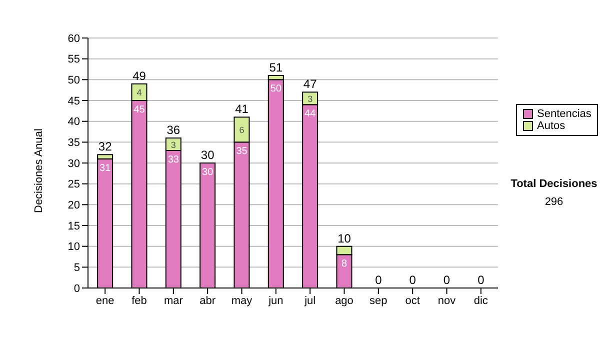 Image resolution: width=600 pixels, height=340 pixels. Describe the element at coordinates (74, 164) in the screenshot. I see `y-tick-label: 30` at that location.